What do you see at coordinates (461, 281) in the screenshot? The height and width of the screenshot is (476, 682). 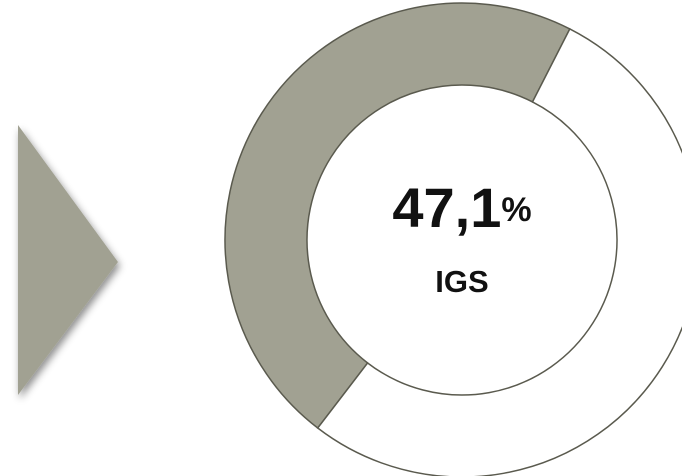 I see `center-category-label: IGS` at bounding box center [461, 281].